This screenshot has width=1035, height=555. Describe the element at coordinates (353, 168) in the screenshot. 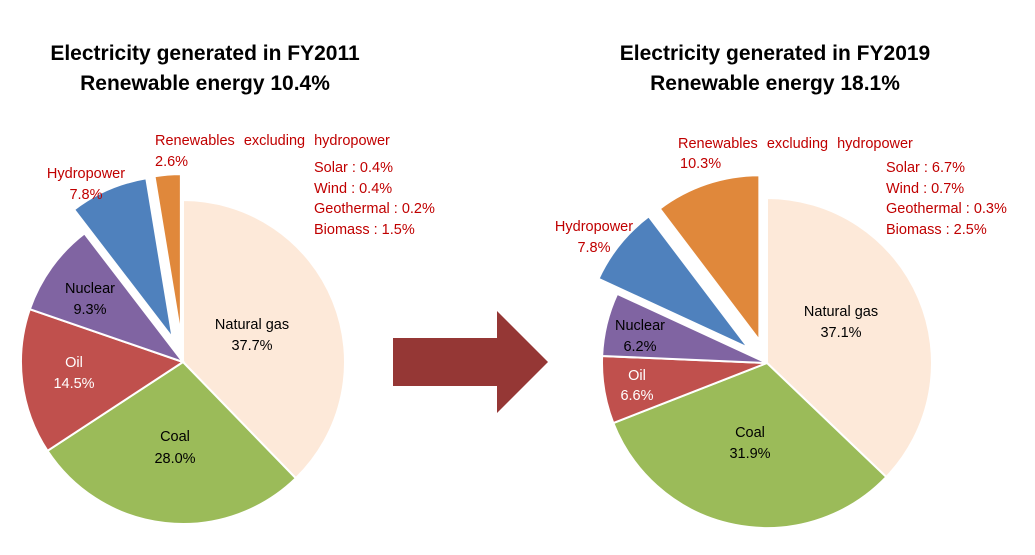

I see `breakdown-solar: Solar : 0.4%` at that location.